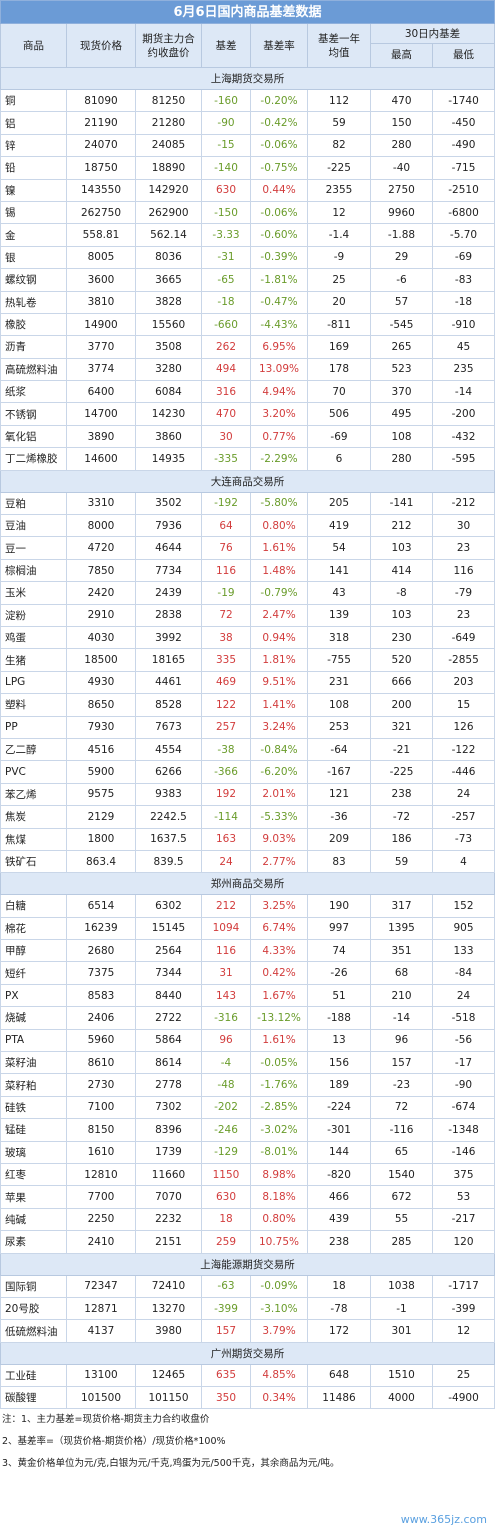  What do you see at coordinates (247, 123) in the screenshot?
I see `table-row: 铝 21190 21280 -90 -0.42% 59 150 -450` at bounding box center [247, 123].